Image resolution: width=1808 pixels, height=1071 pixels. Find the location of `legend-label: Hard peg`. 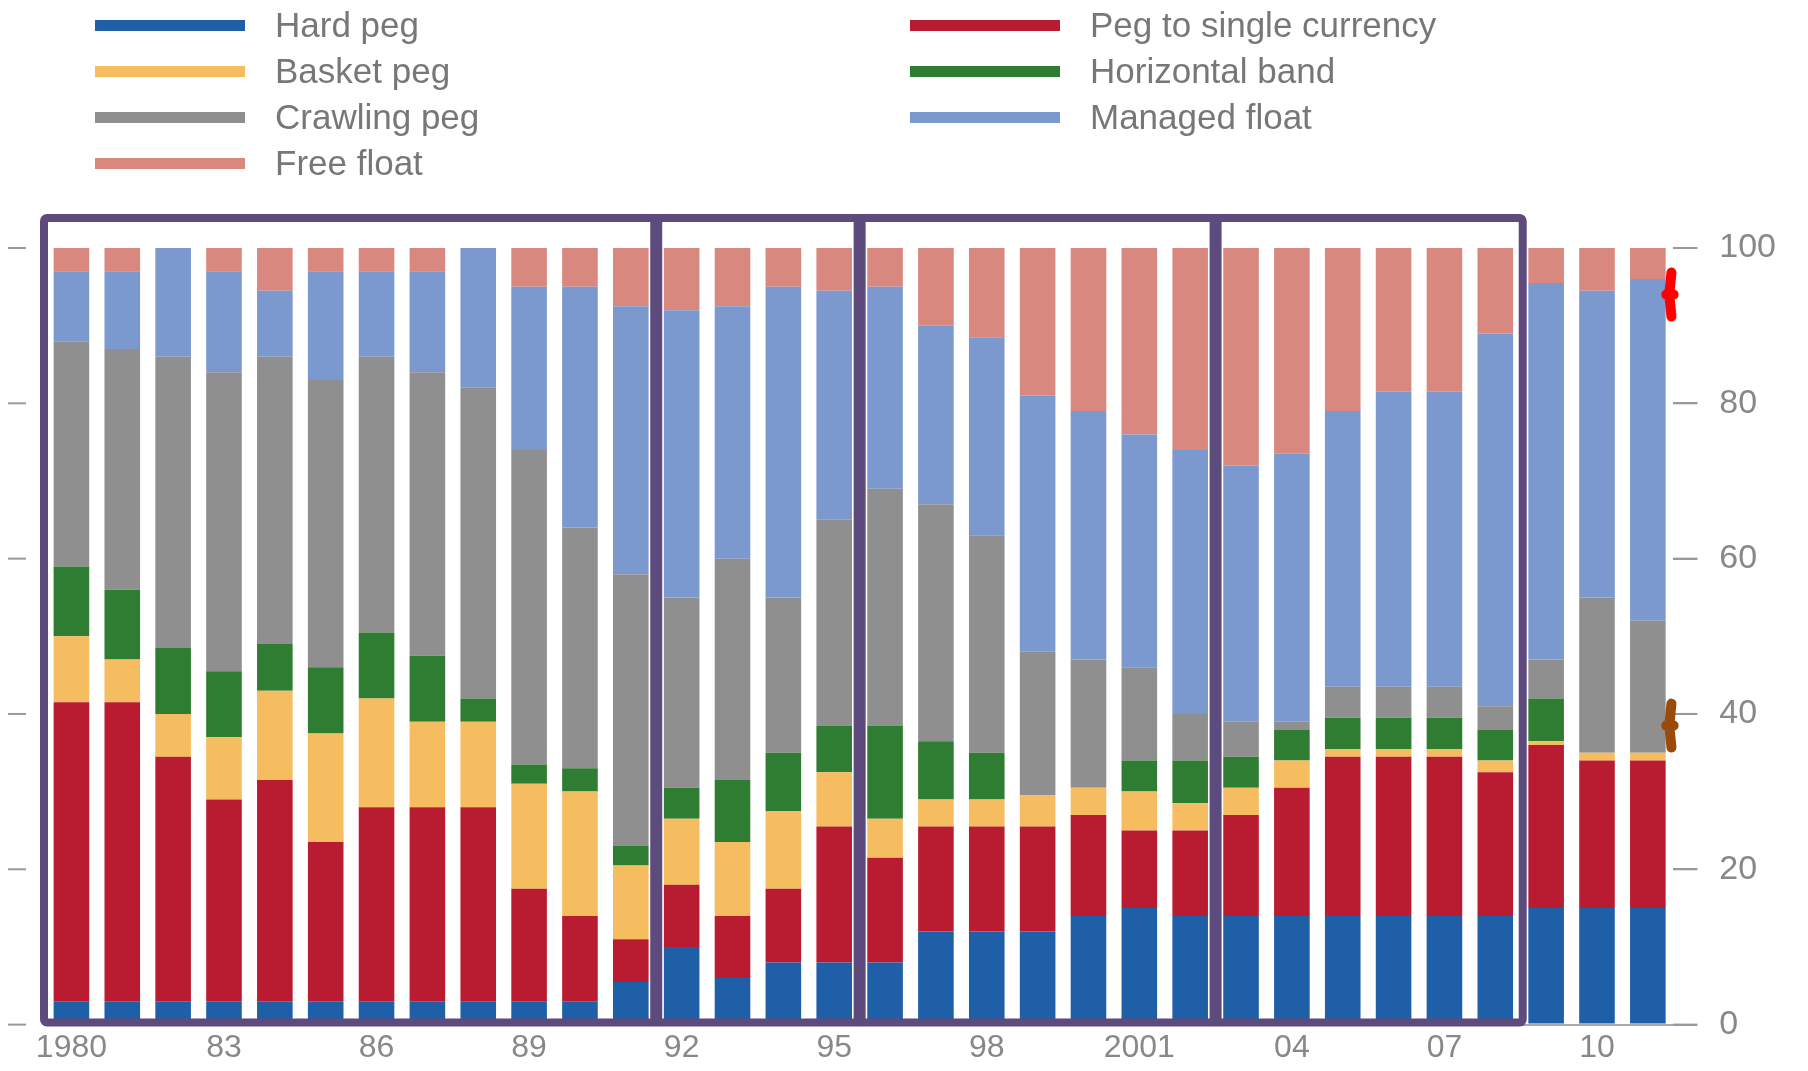

legend-label: Hard peg is located at coordinates (347, 25).